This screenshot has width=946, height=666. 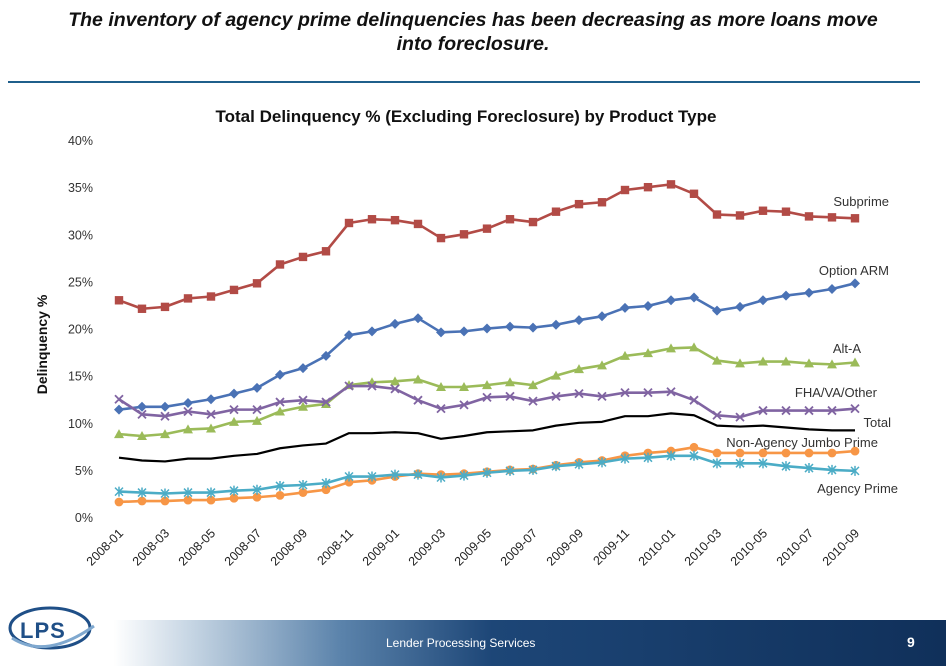 I want to click on x-tick-label: 2008-09, so click(x=289, y=547).